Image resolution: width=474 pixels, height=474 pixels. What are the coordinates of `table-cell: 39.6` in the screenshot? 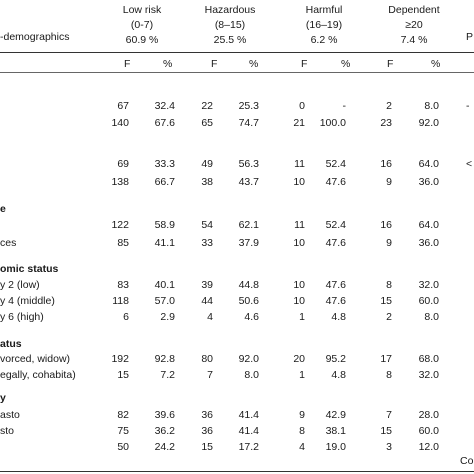 It's located at (164, 415).